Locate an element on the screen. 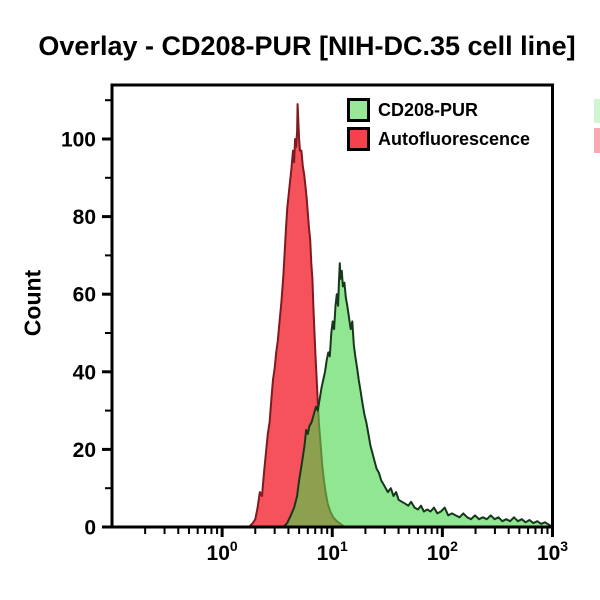 This screenshot has height=600, width=600. legend-label-autofluorescence: Autofluorescence is located at coordinates (454, 138).